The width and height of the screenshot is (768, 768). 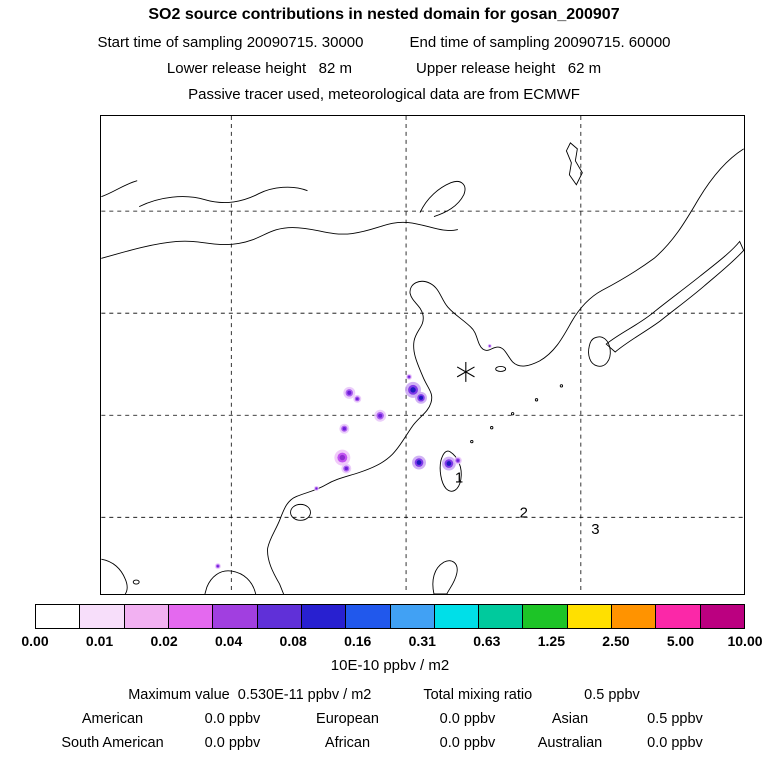 I want to click on coastline-gulf-of-thailand, so click(x=230, y=582).